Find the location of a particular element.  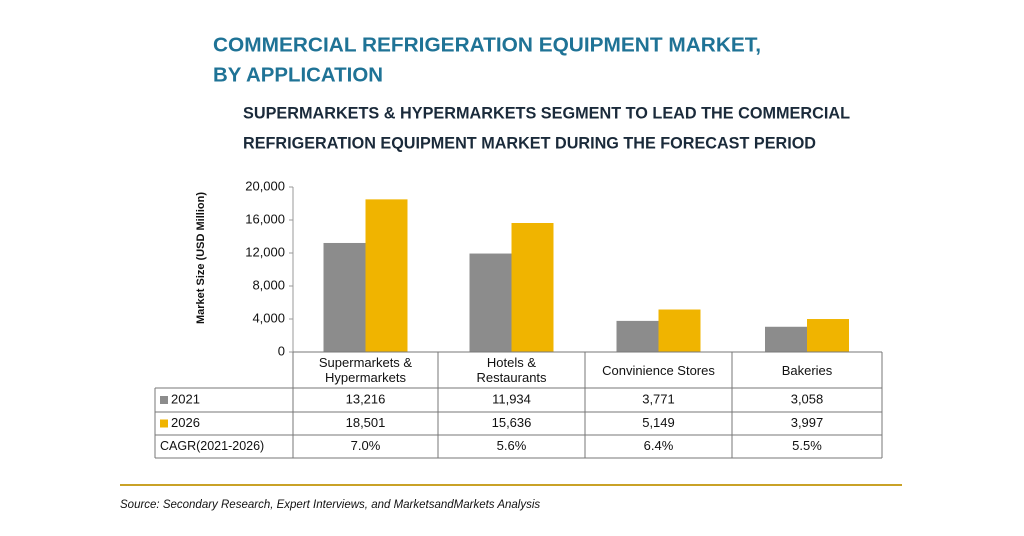

y-tick-label: 16,000 is located at coordinates (265, 218).